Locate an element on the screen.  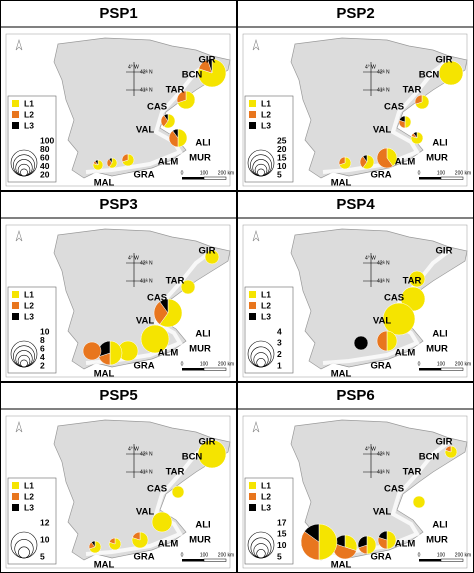
panel-title: PSP1 is located at coordinates (118, 13).